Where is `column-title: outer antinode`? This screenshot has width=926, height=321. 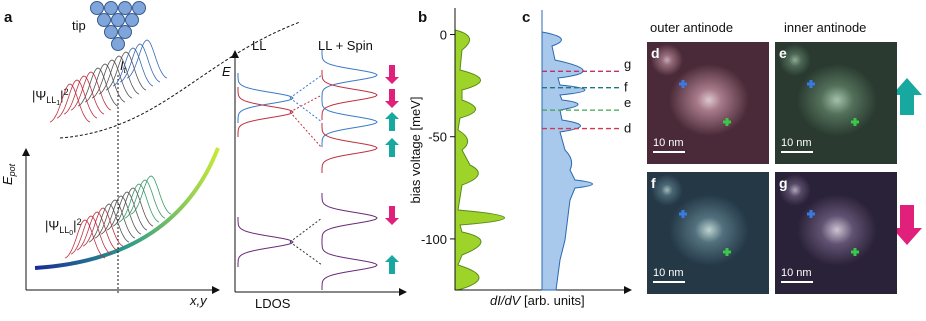 column-title: outer antinode is located at coordinates (691, 27).